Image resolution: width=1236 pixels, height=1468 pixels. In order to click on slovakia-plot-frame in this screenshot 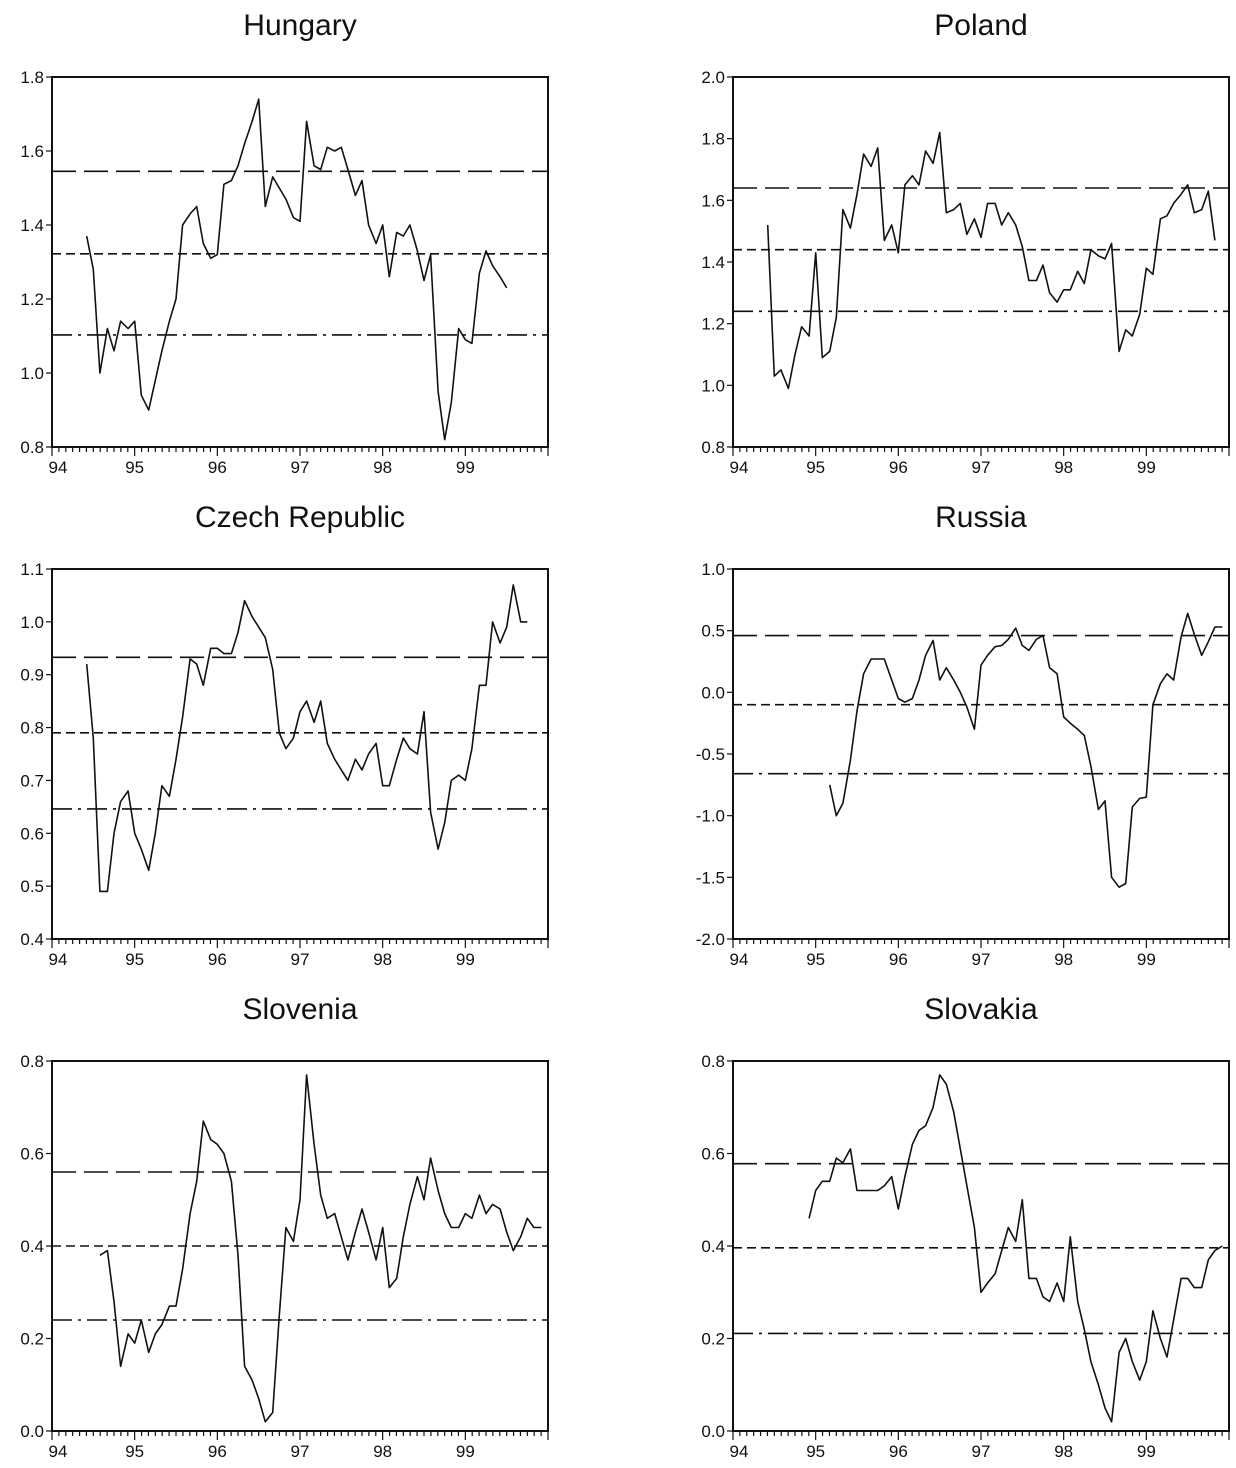, I will do `click(981, 1246)`.